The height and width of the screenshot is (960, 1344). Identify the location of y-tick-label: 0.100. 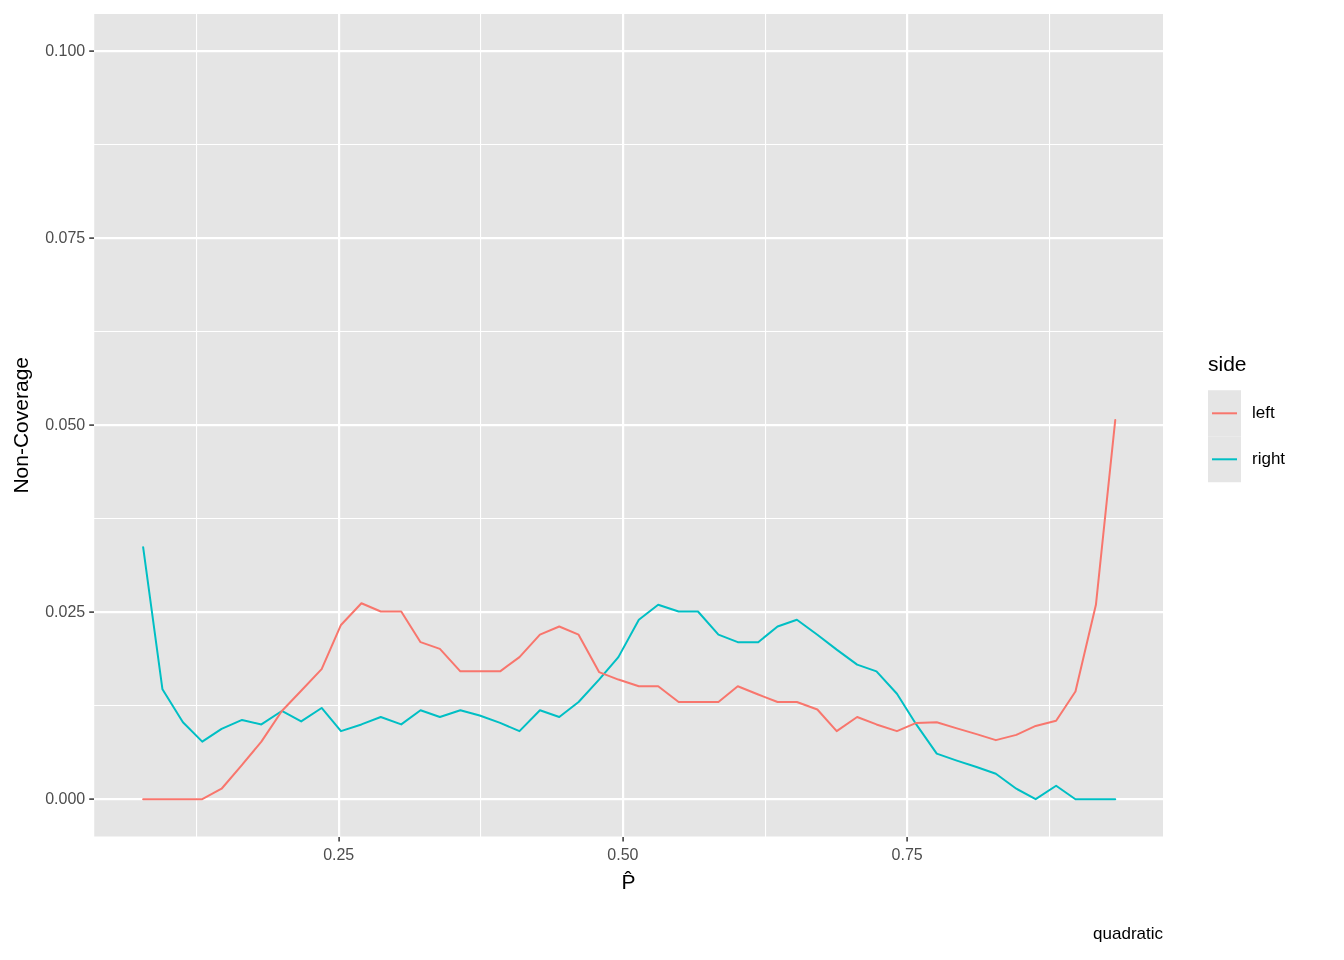
(65, 50).